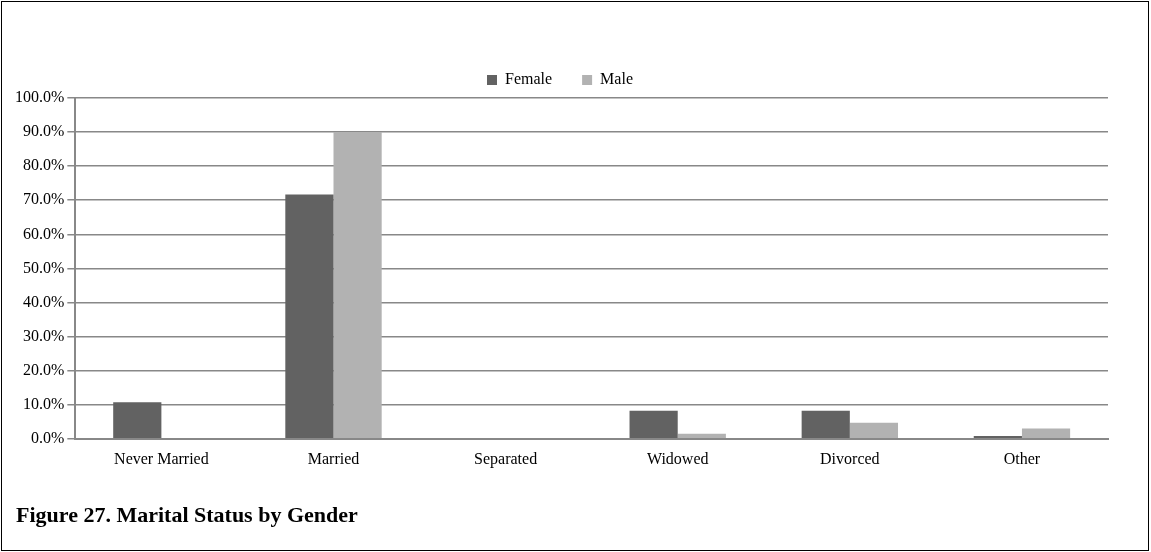  I want to click on y-tick-label: 0.0%, so click(48, 437).